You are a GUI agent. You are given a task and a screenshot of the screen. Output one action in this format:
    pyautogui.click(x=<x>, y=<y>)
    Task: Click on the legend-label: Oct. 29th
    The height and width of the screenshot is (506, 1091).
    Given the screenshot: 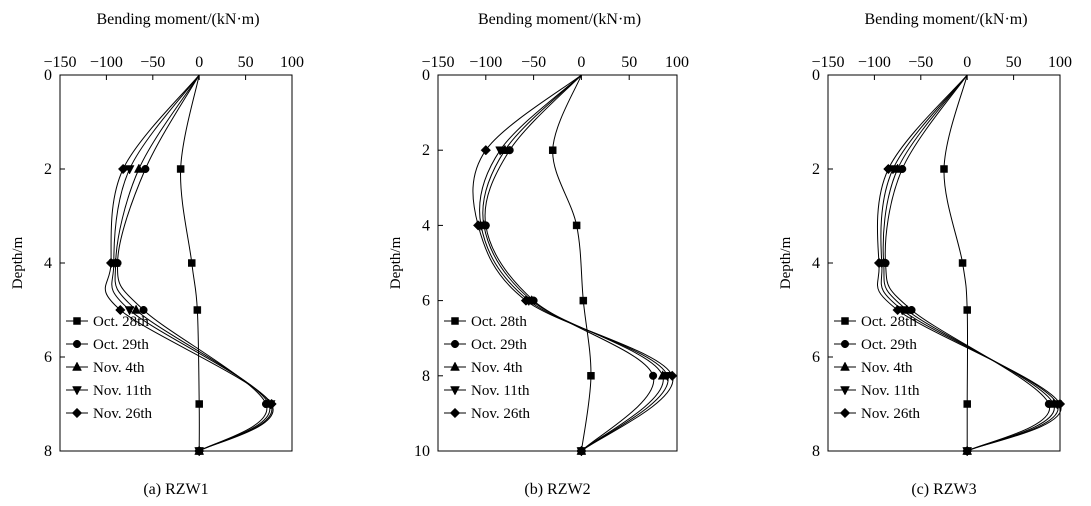 What is the action you would take?
    pyautogui.click(x=499, y=345)
    